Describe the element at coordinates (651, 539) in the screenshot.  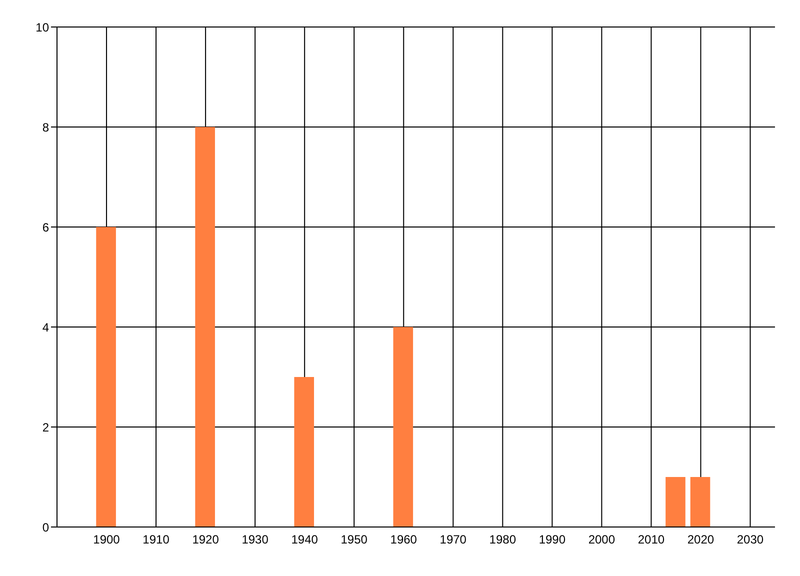
I see `x-tick-label: 2010` at that location.